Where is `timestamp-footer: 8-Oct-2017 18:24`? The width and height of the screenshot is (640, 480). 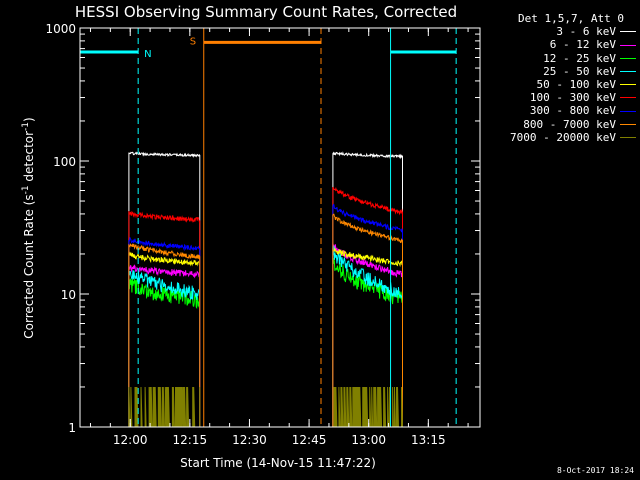 timestamp-footer: 8-Oct-2017 18:24 is located at coordinates (595, 470).